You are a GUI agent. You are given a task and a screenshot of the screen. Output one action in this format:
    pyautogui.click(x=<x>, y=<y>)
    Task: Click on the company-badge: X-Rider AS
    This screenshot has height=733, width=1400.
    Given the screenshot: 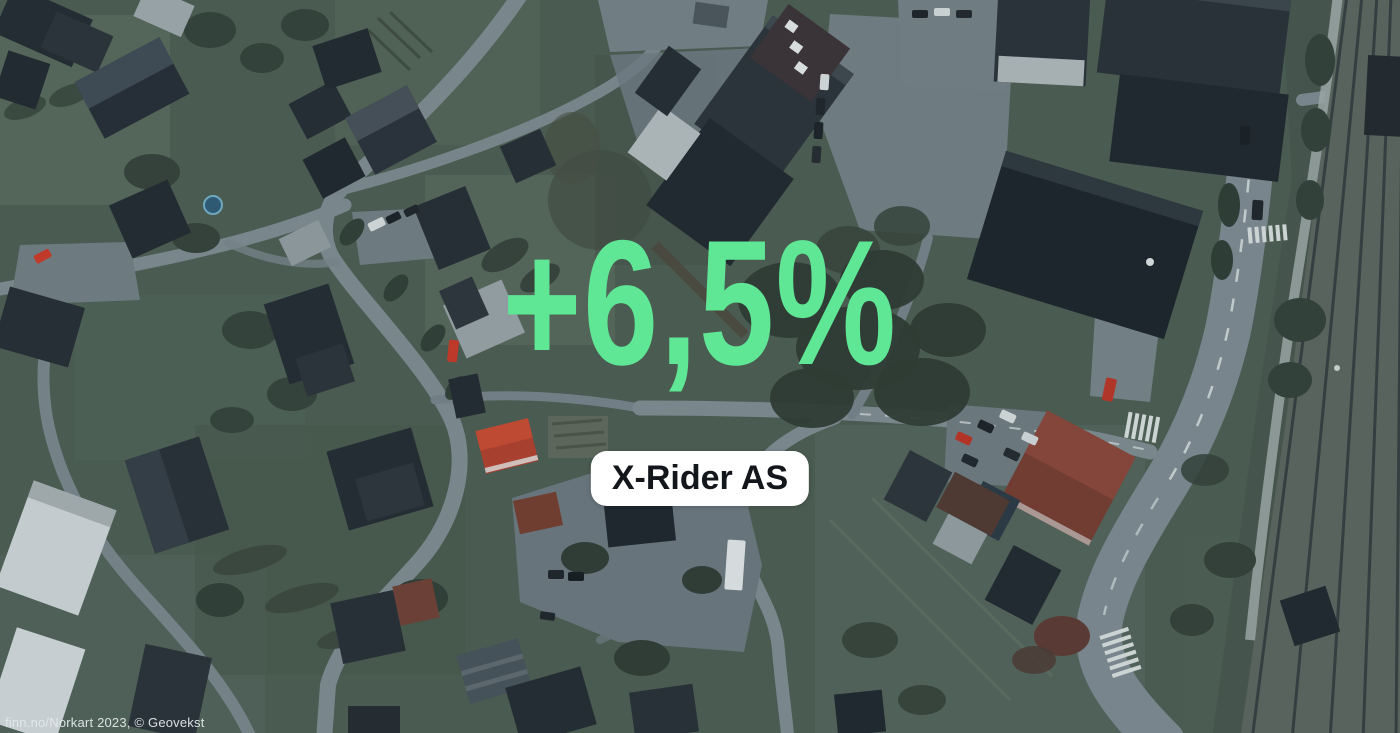 What is the action you would take?
    pyautogui.click(x=700, y=478)
    